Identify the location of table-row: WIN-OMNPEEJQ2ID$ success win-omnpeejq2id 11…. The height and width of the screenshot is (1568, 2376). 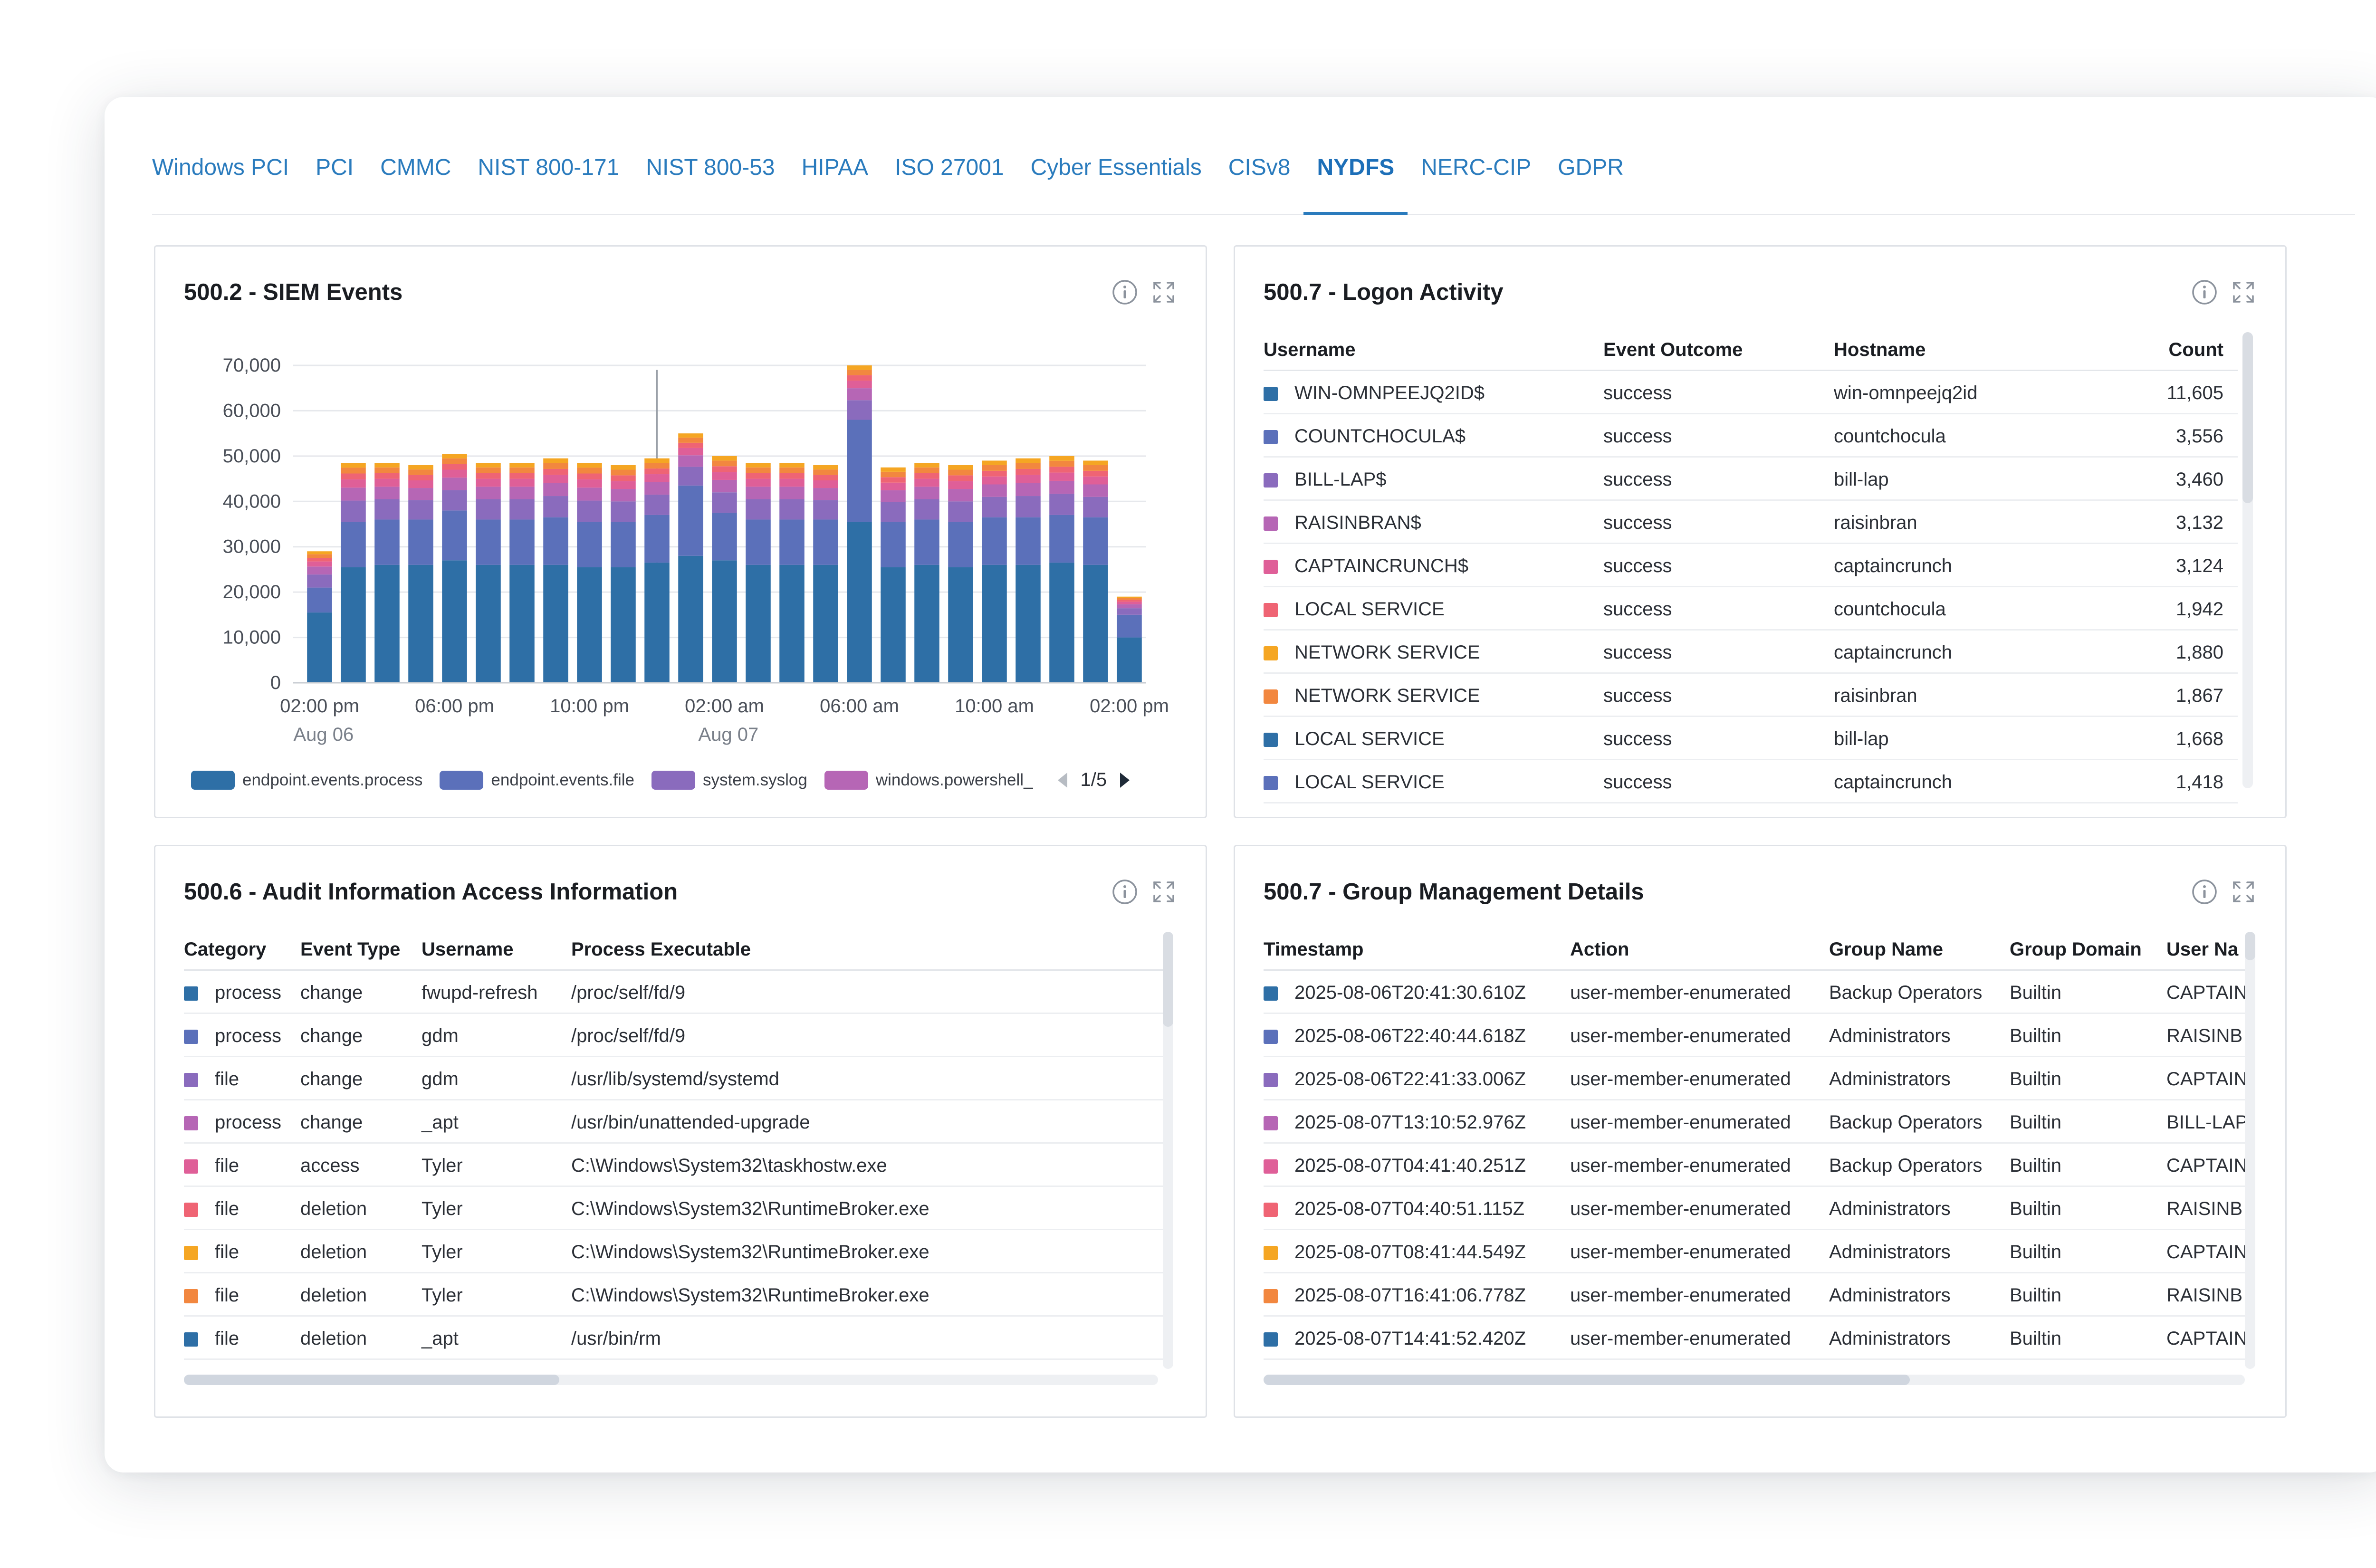
(1751, 393).